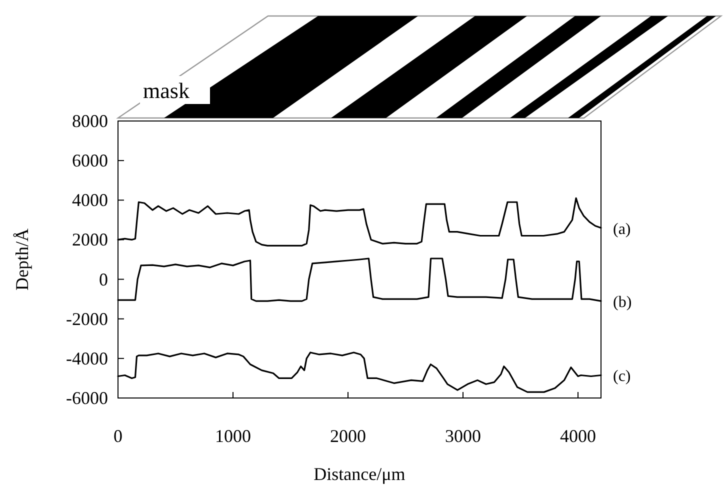  What do you see at coordinates (622, 229) in the screenshot?
I see `series-label: (a)` at bounding box center [622, 229].